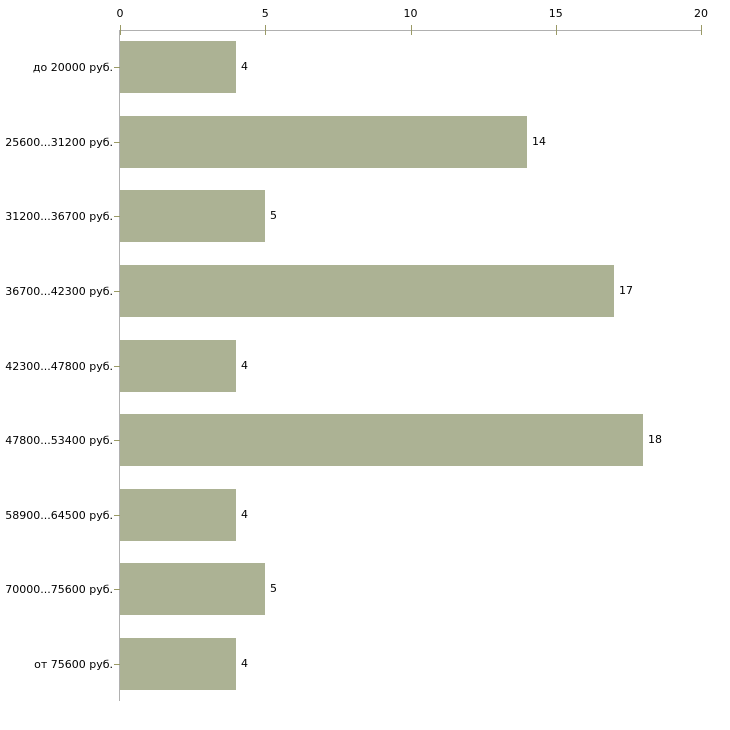 The image size is (730, 730). What do you see at coordinates (265, 13) in the screenshot?
I see `x-tick-label: 5` at bounding box center [265, 13].